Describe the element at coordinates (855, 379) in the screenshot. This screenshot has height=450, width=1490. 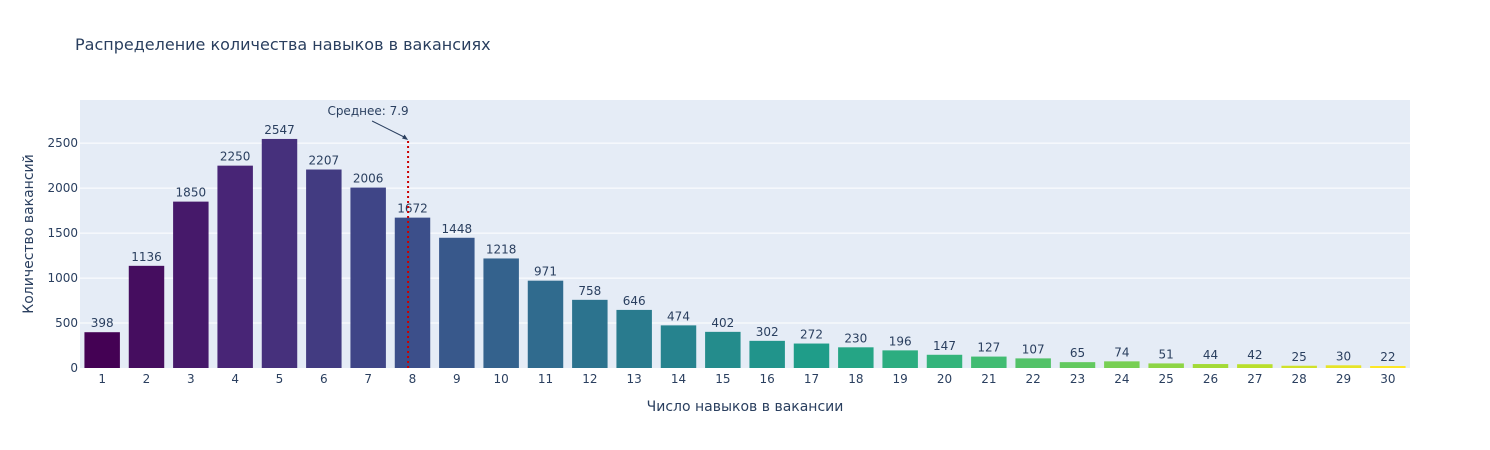
I see `x-tick-label: 18` at that location.